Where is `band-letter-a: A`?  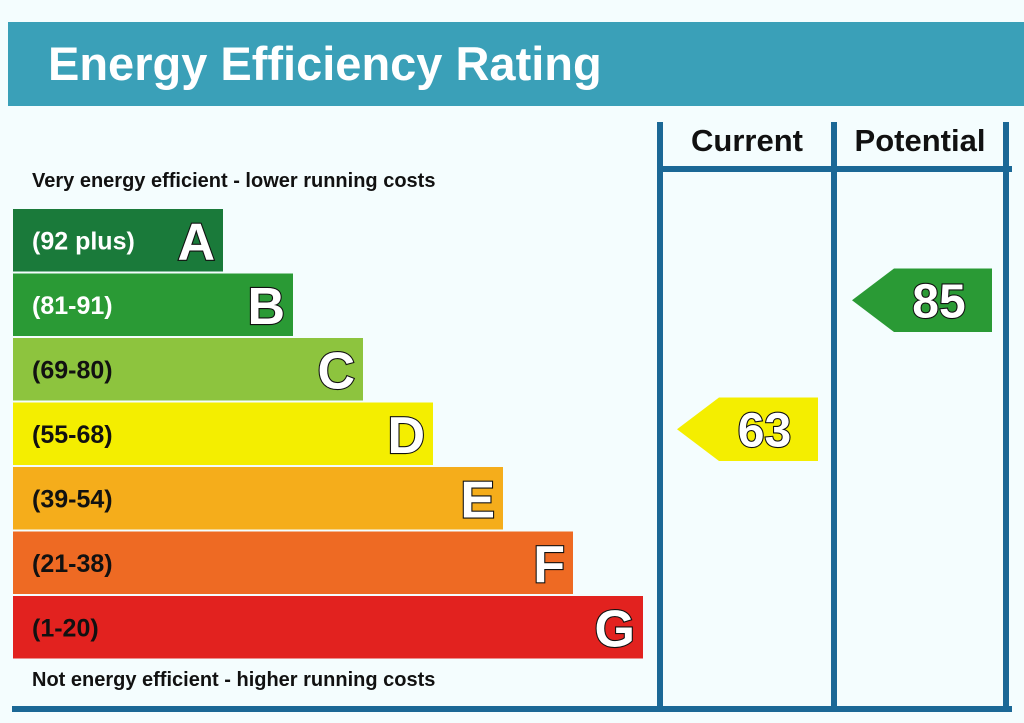 band-letter-a: A is located at coordinates (196, 242).